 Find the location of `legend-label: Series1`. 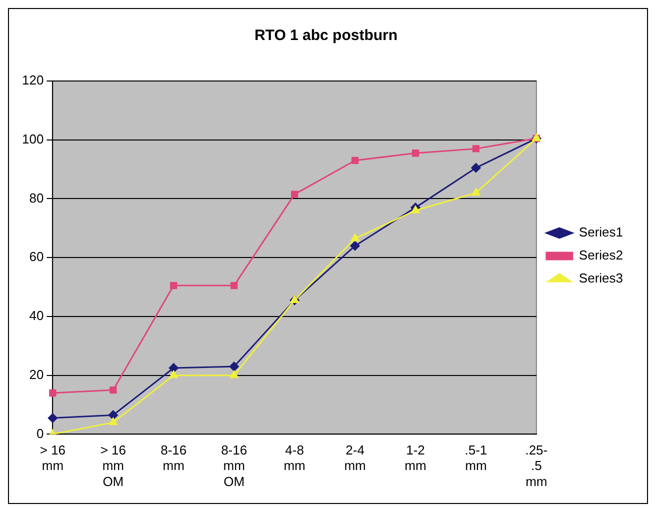

legend-label: Series1 is located at coordinates (600, 232).